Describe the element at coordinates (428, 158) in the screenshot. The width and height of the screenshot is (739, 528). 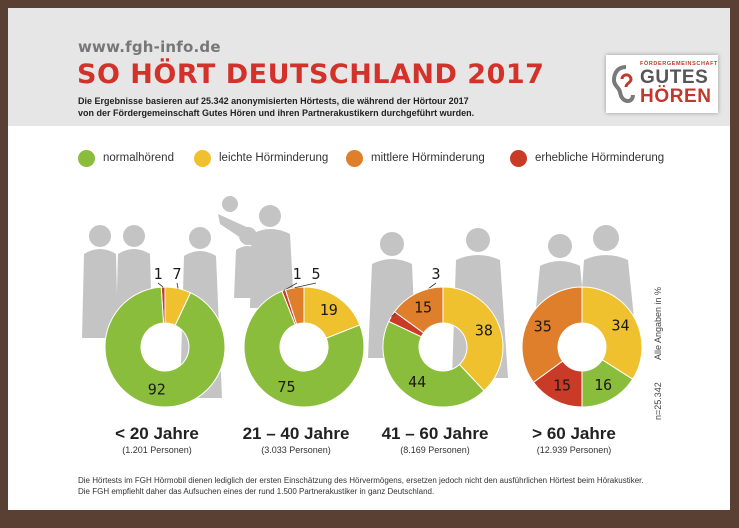
I see `legend-label-mittel: mittlere Hörminderung` at that location.